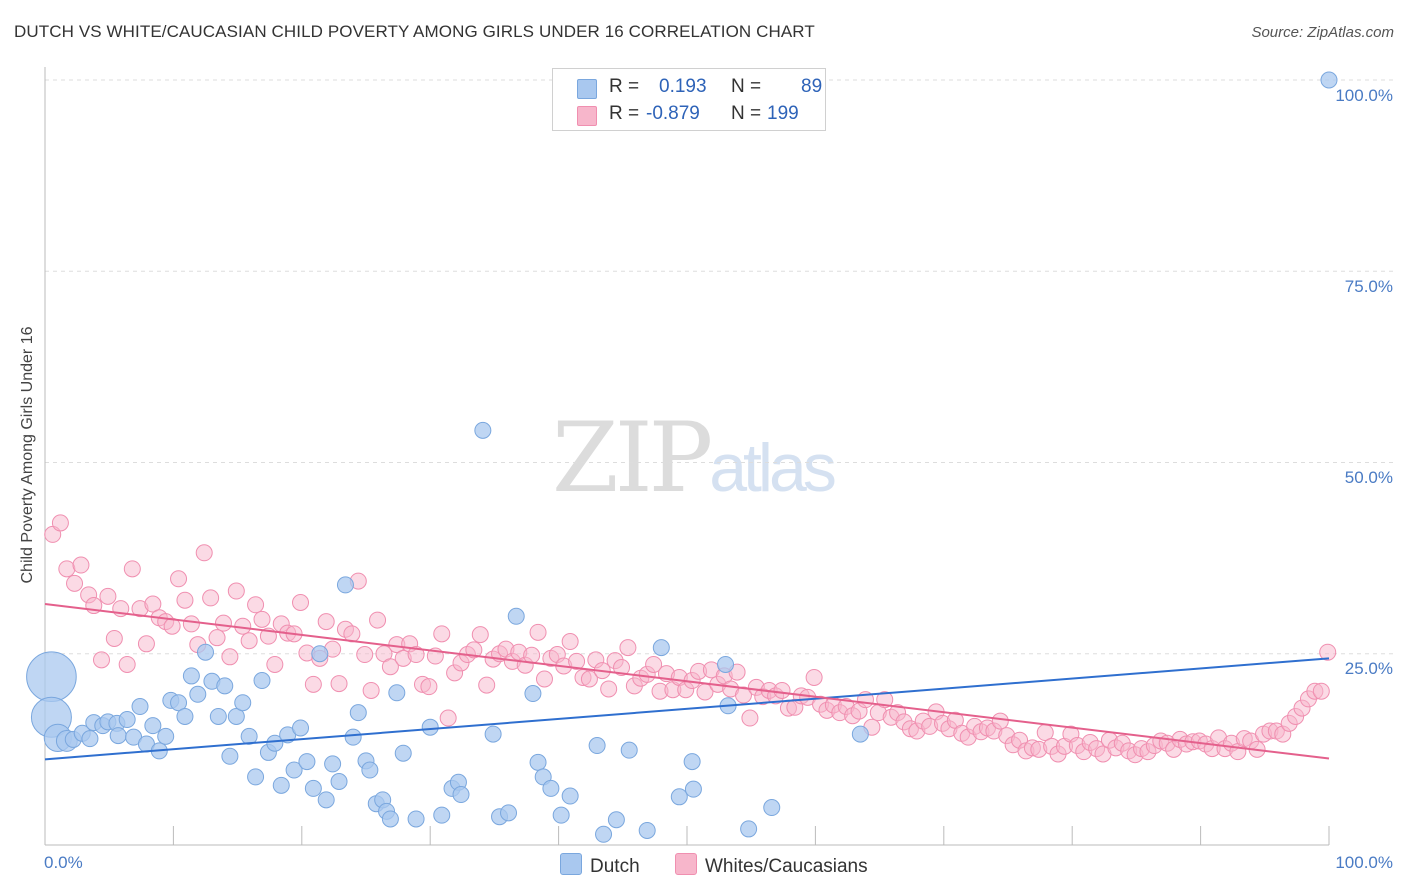 This screenshot has width=1406, height=892. I want to click on legend-r-label: R =, so click(624, 113).